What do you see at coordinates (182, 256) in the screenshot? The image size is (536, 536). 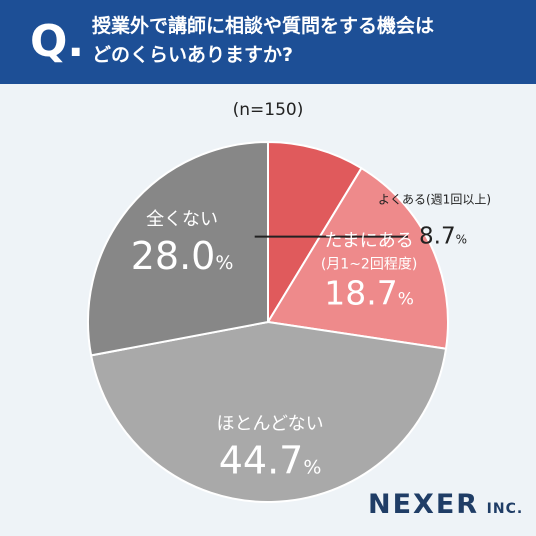 I see `slice-value-never: 28.0%` at bounding box center [182, 256].